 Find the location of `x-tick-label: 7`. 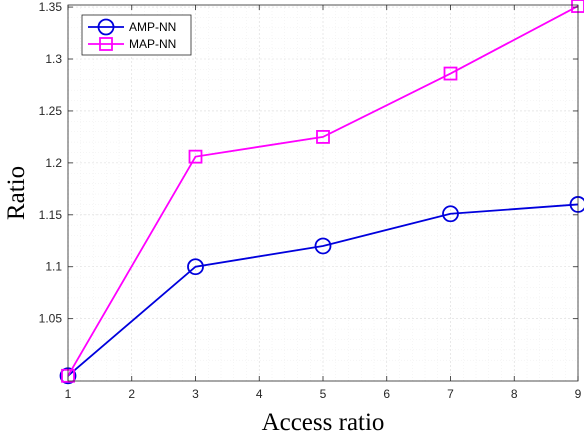

x-tick-label: 7 is located at coordinates (450, 394).